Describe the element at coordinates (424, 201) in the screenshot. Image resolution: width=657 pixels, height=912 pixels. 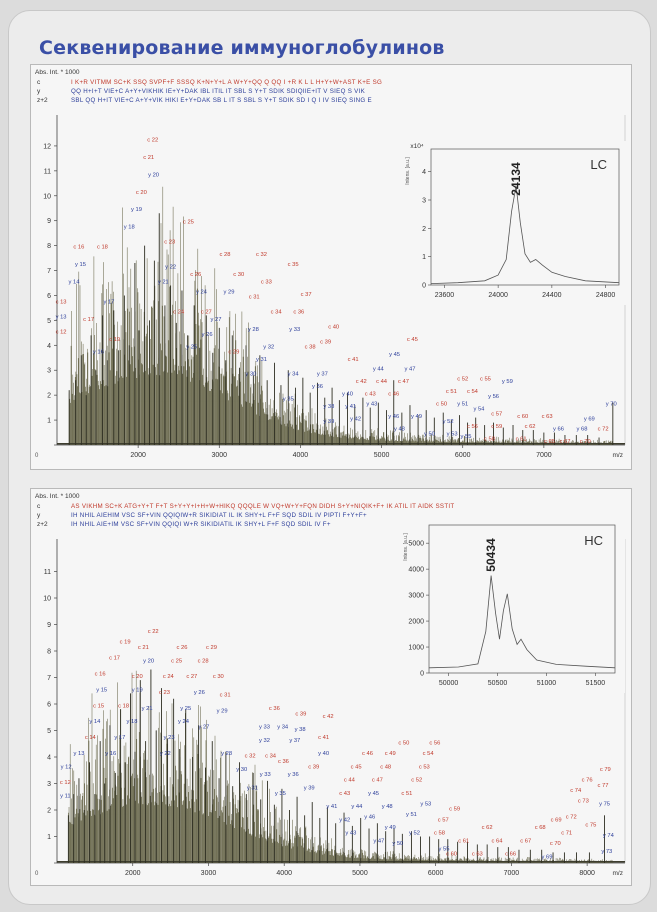
I see `inset-y-tick-label: 3` at that location.